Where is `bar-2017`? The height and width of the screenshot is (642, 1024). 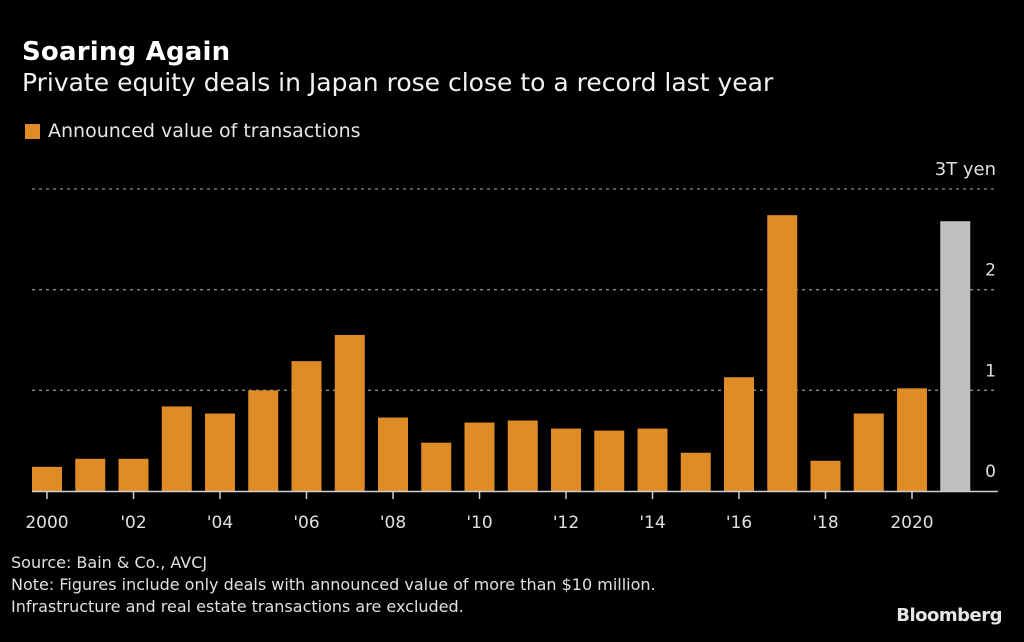
bar-2017 is located at coordinates (782, 353).